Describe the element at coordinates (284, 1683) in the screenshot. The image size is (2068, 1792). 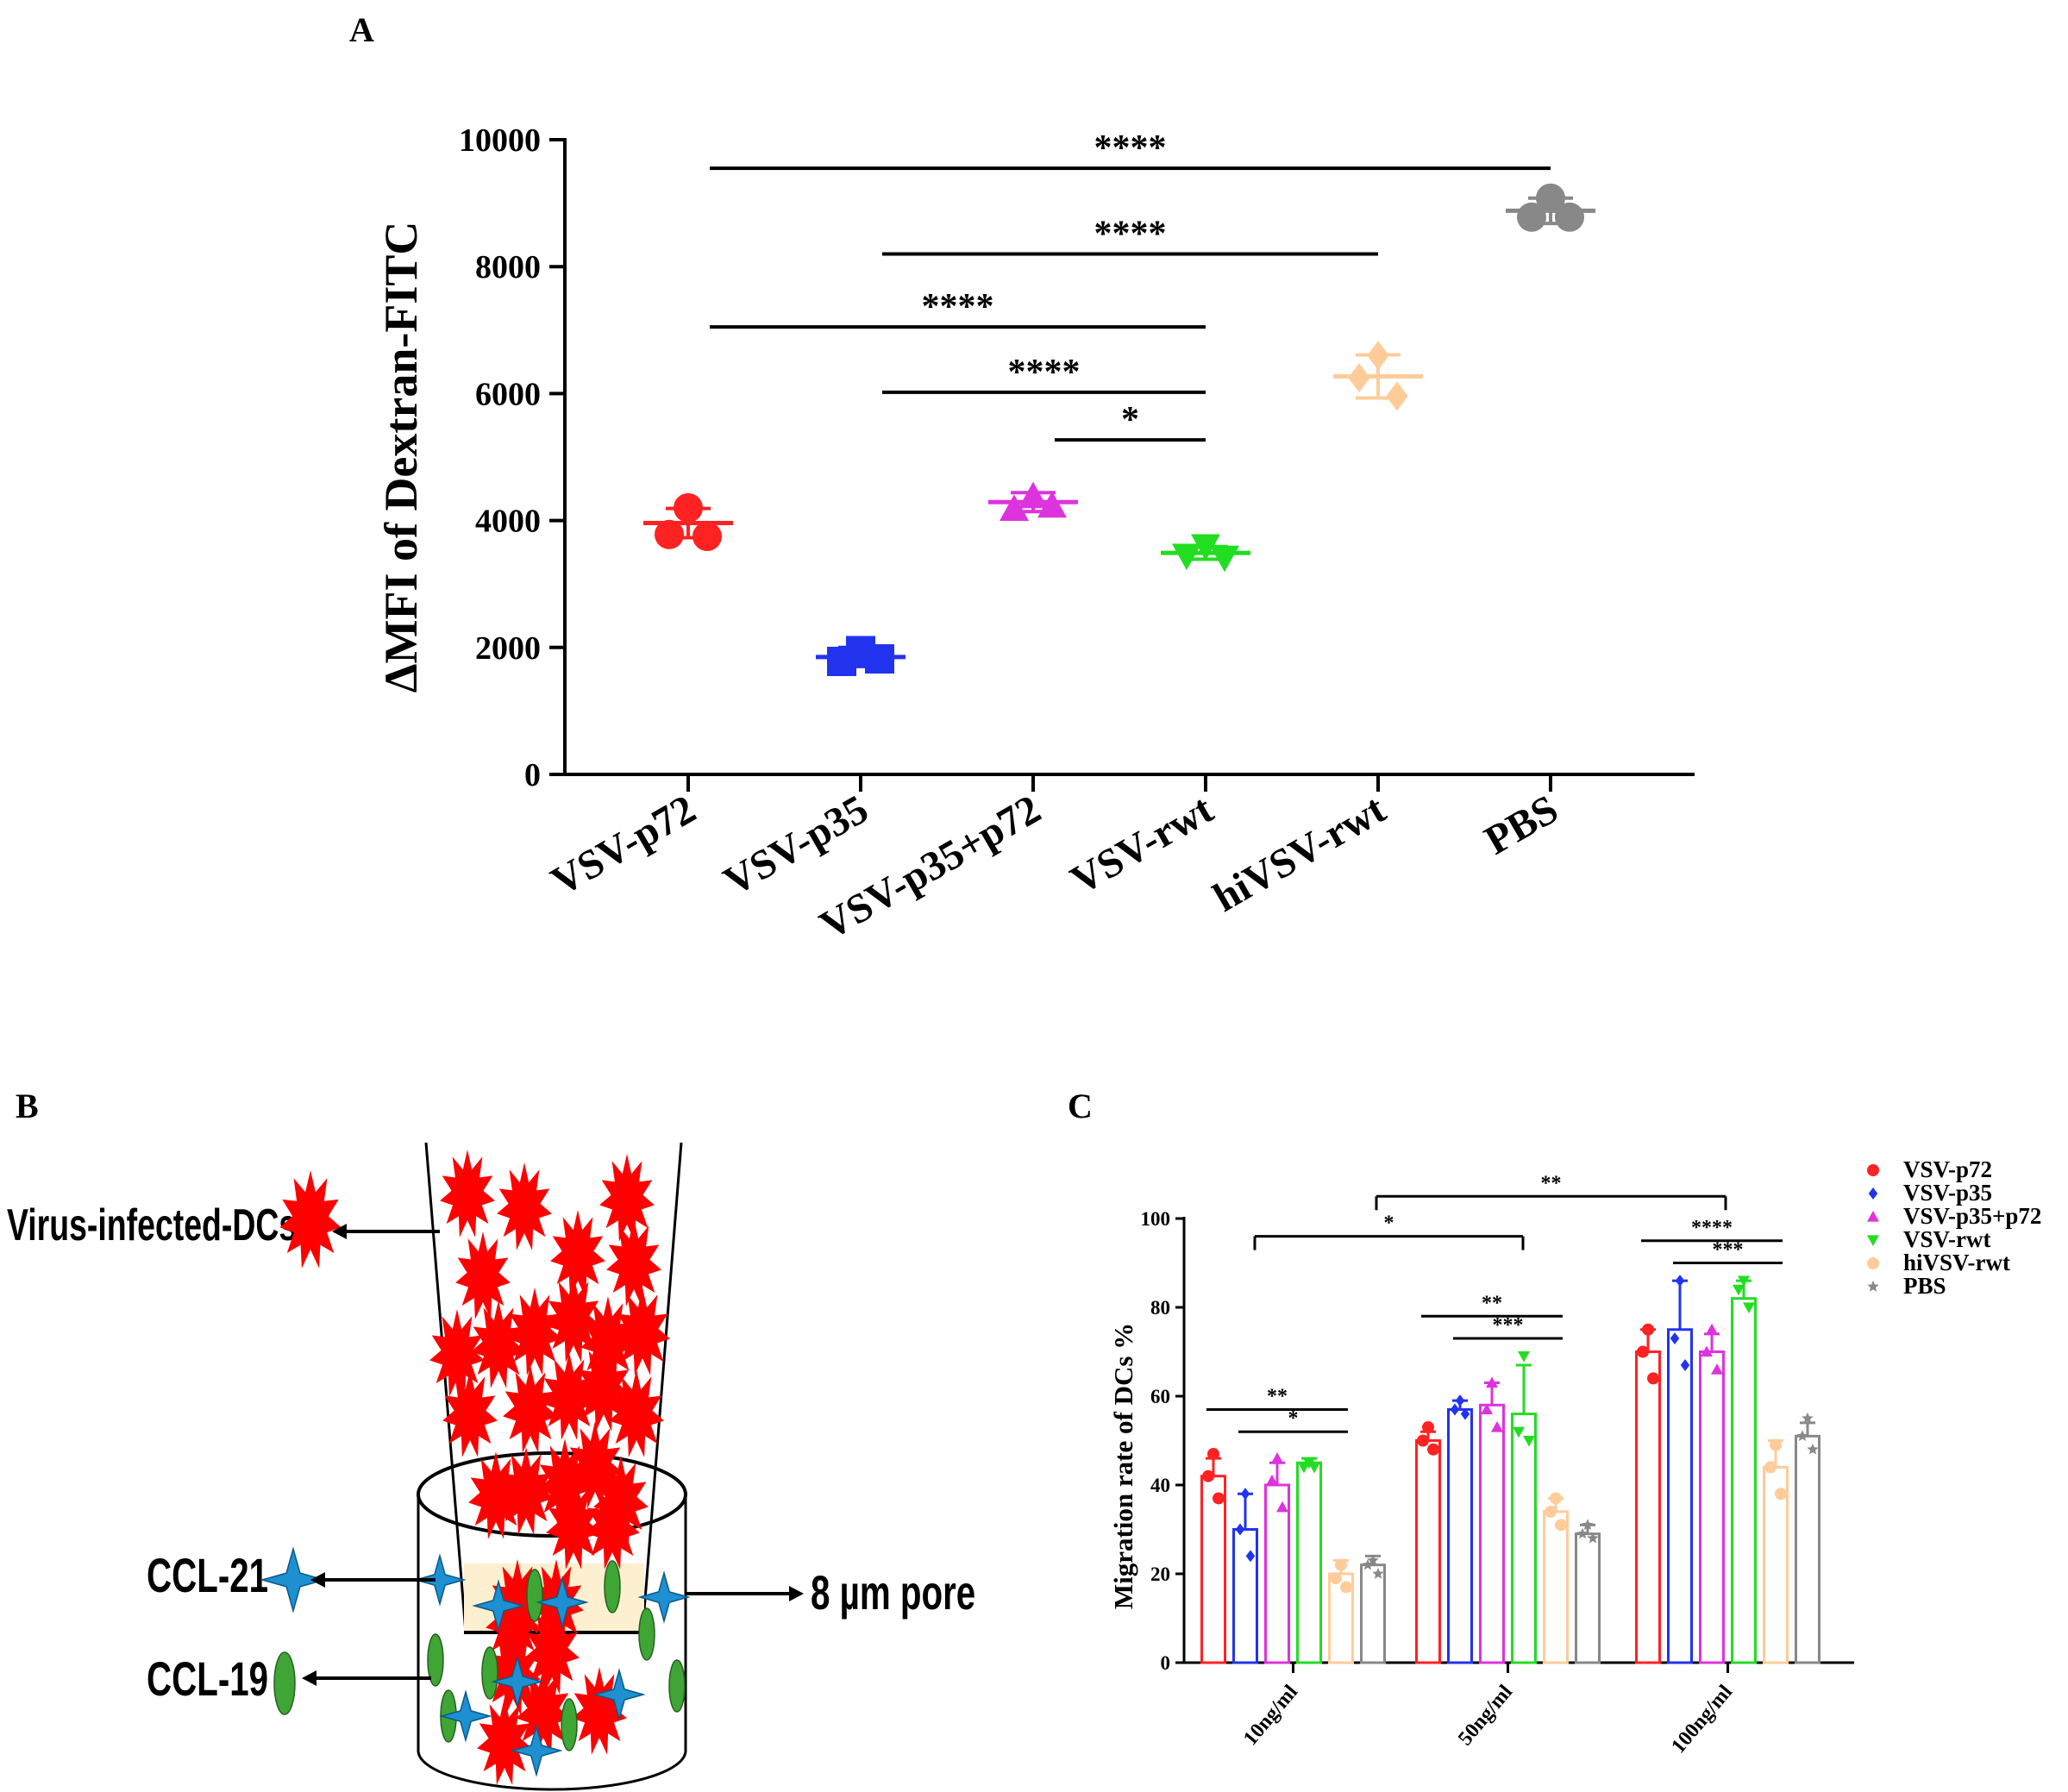
I see `ccl19-legend-oval` at that location.